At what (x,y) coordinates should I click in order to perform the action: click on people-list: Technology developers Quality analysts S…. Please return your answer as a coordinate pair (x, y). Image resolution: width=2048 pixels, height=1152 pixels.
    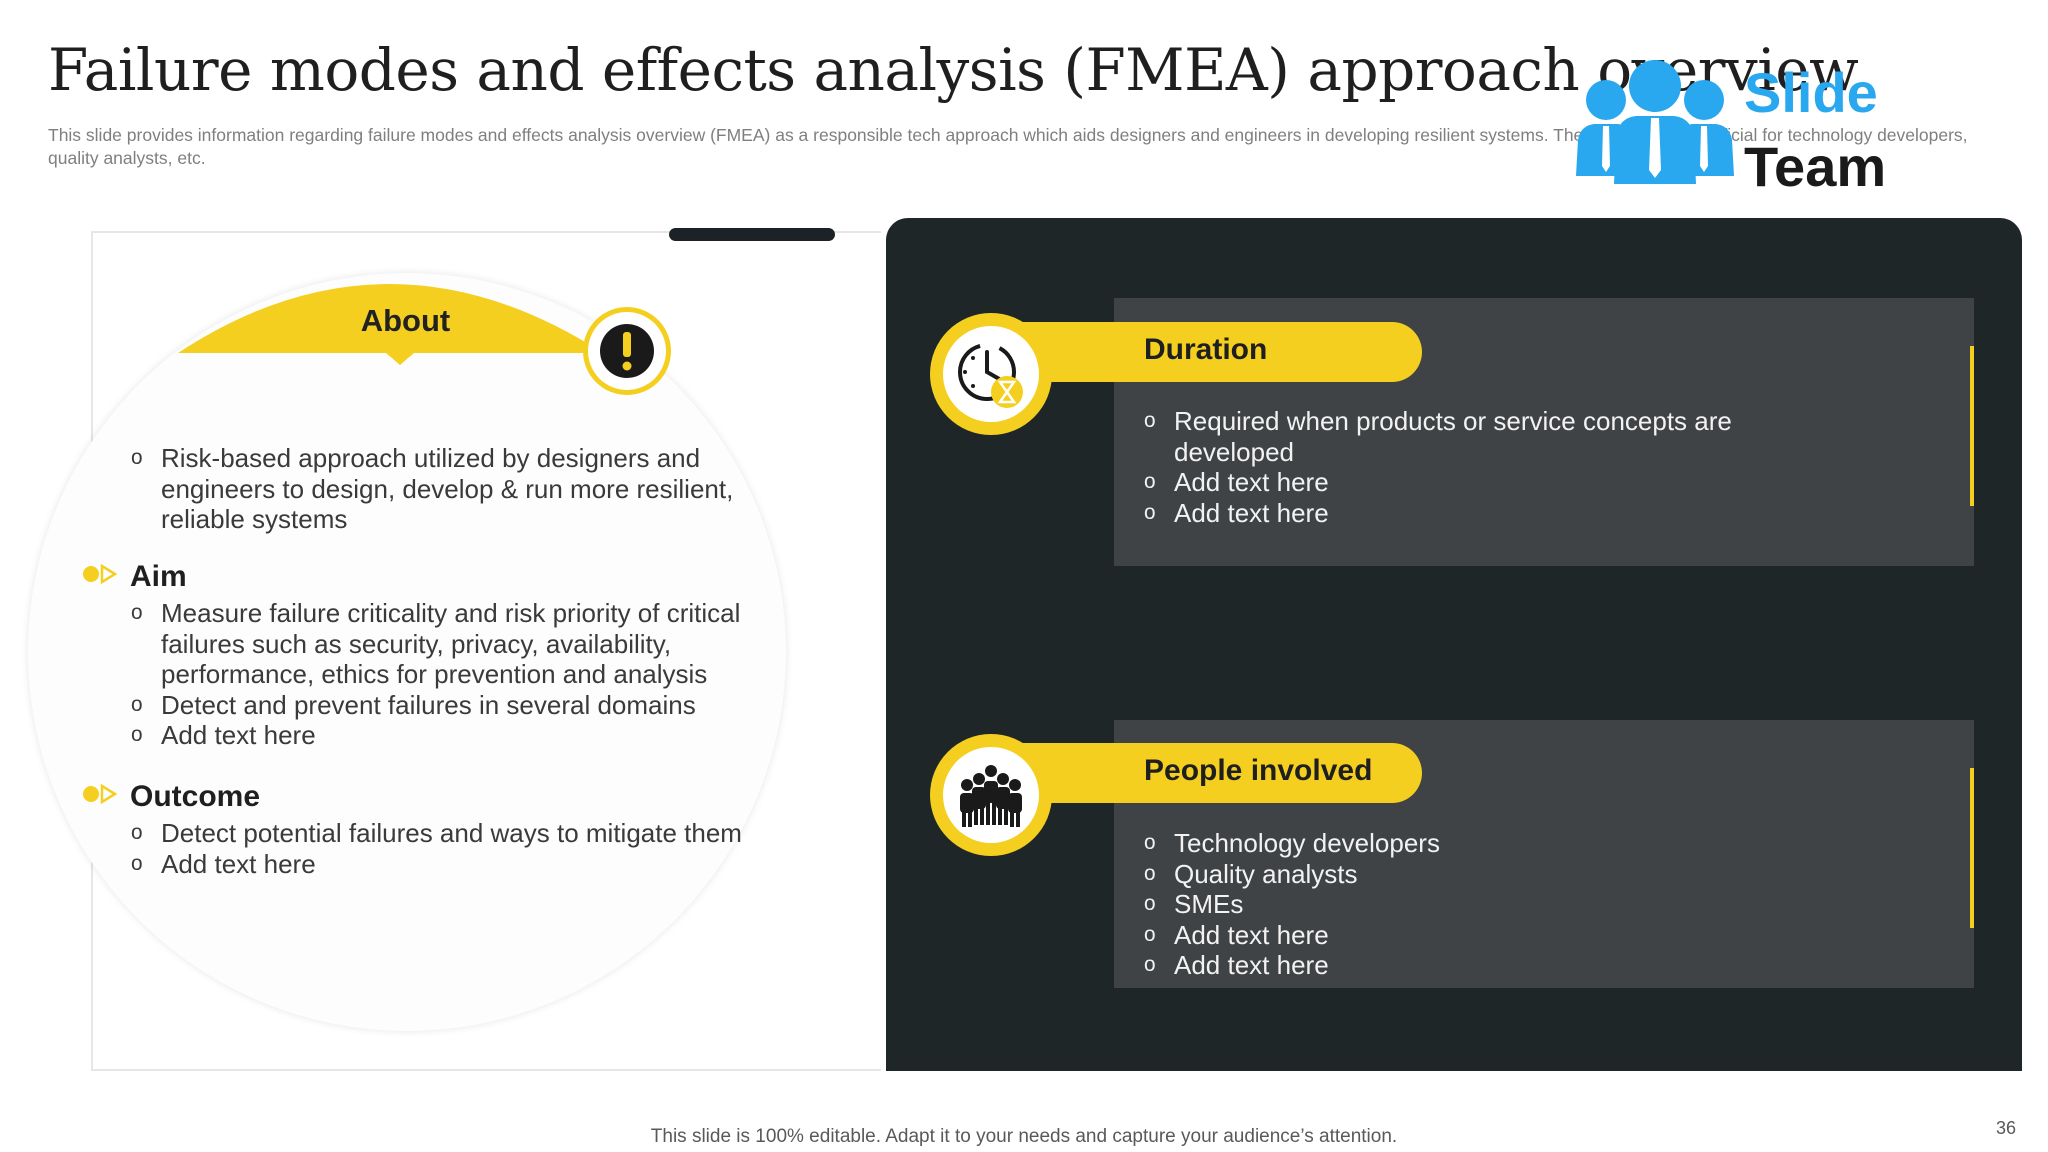
    Looking at the image, I should click on (1444, 904).